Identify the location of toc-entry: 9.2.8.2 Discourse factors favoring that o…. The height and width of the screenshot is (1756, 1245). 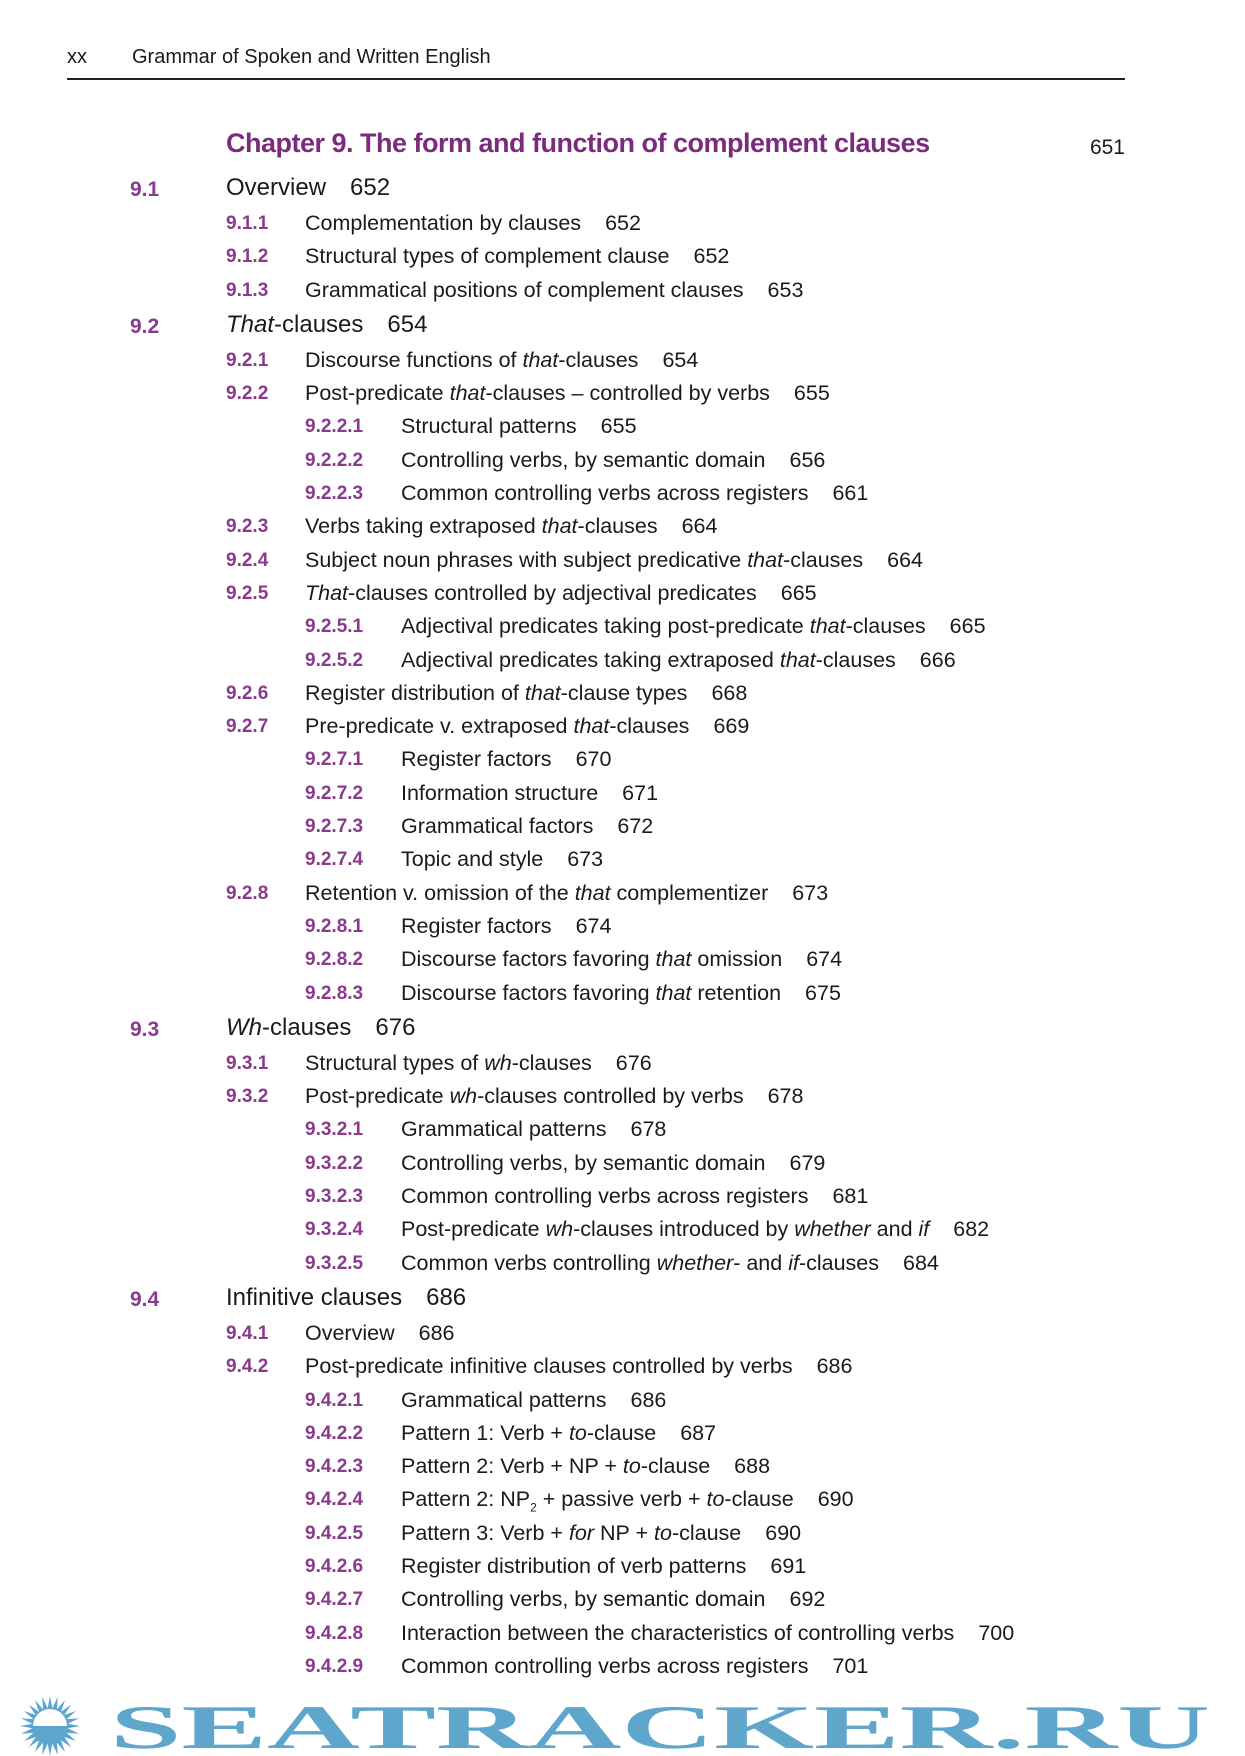
(622, 961).